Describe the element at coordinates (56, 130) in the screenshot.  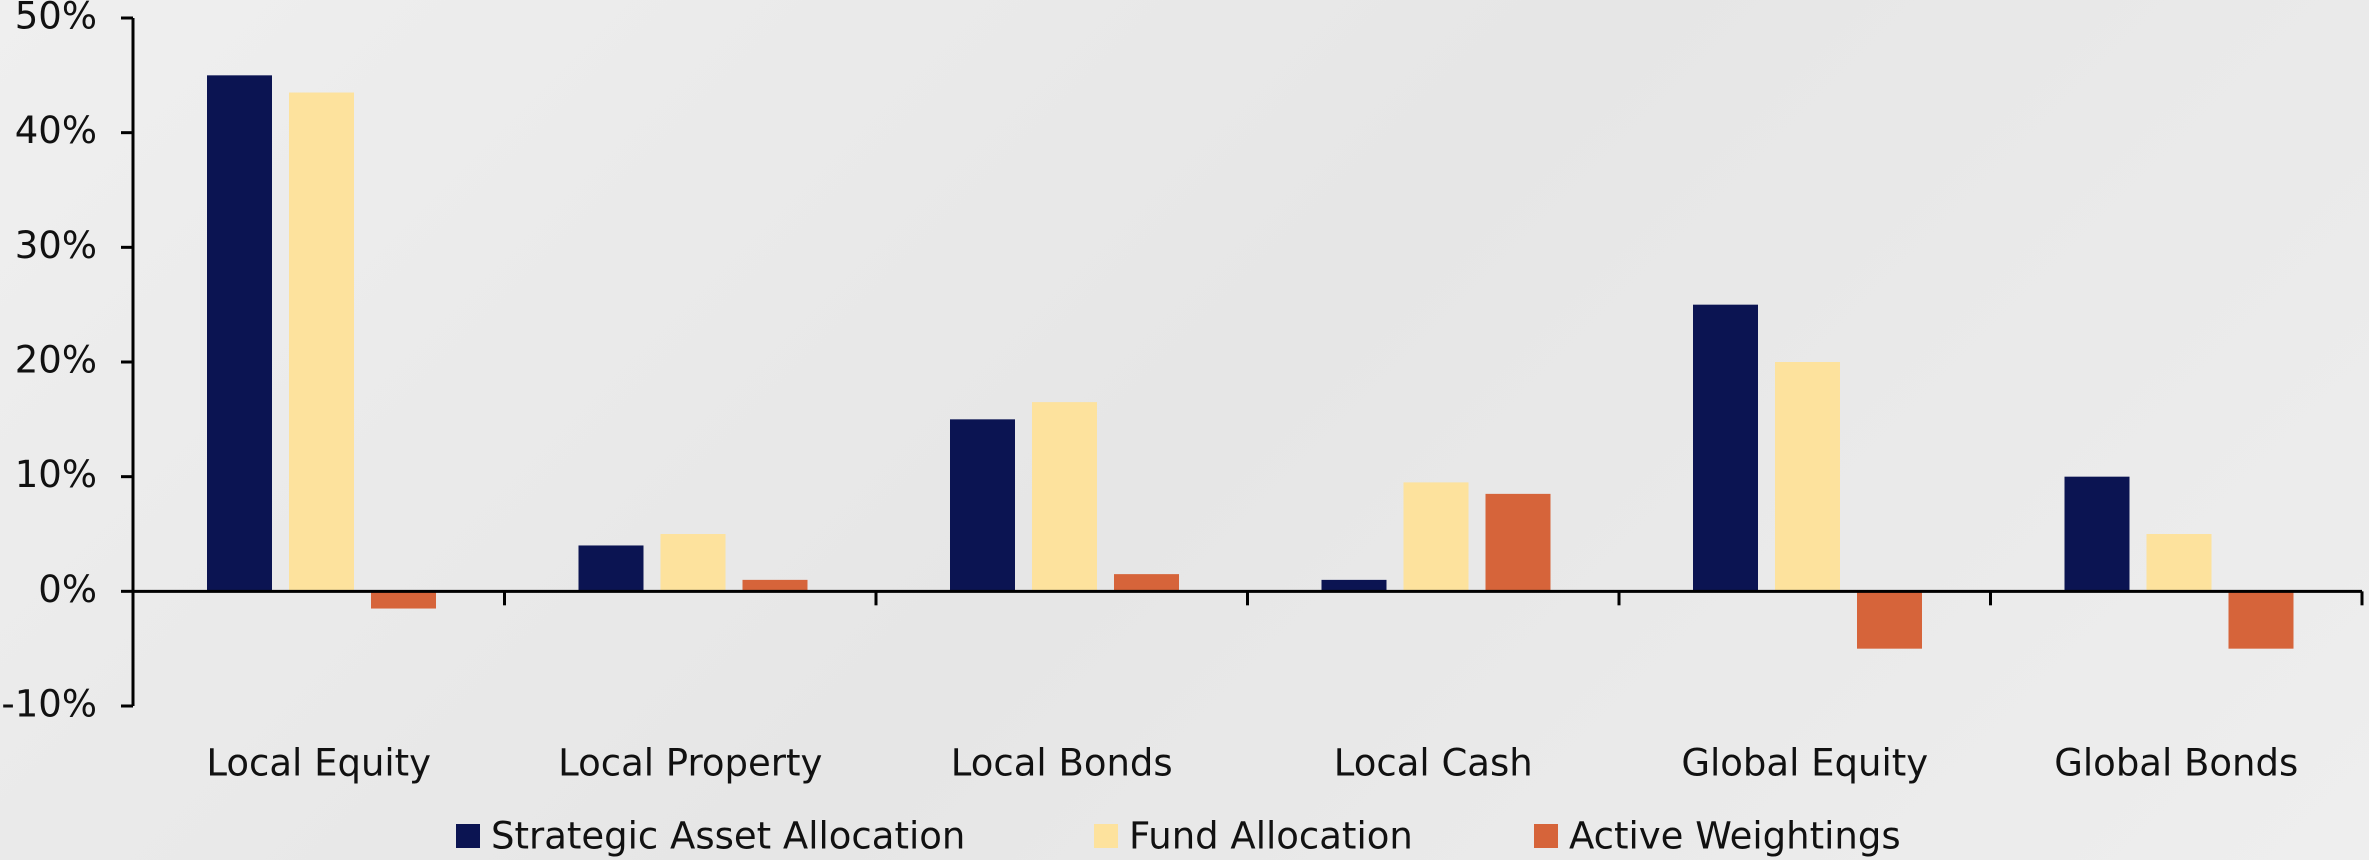
I see `y-tick-label: 40%` at that location.